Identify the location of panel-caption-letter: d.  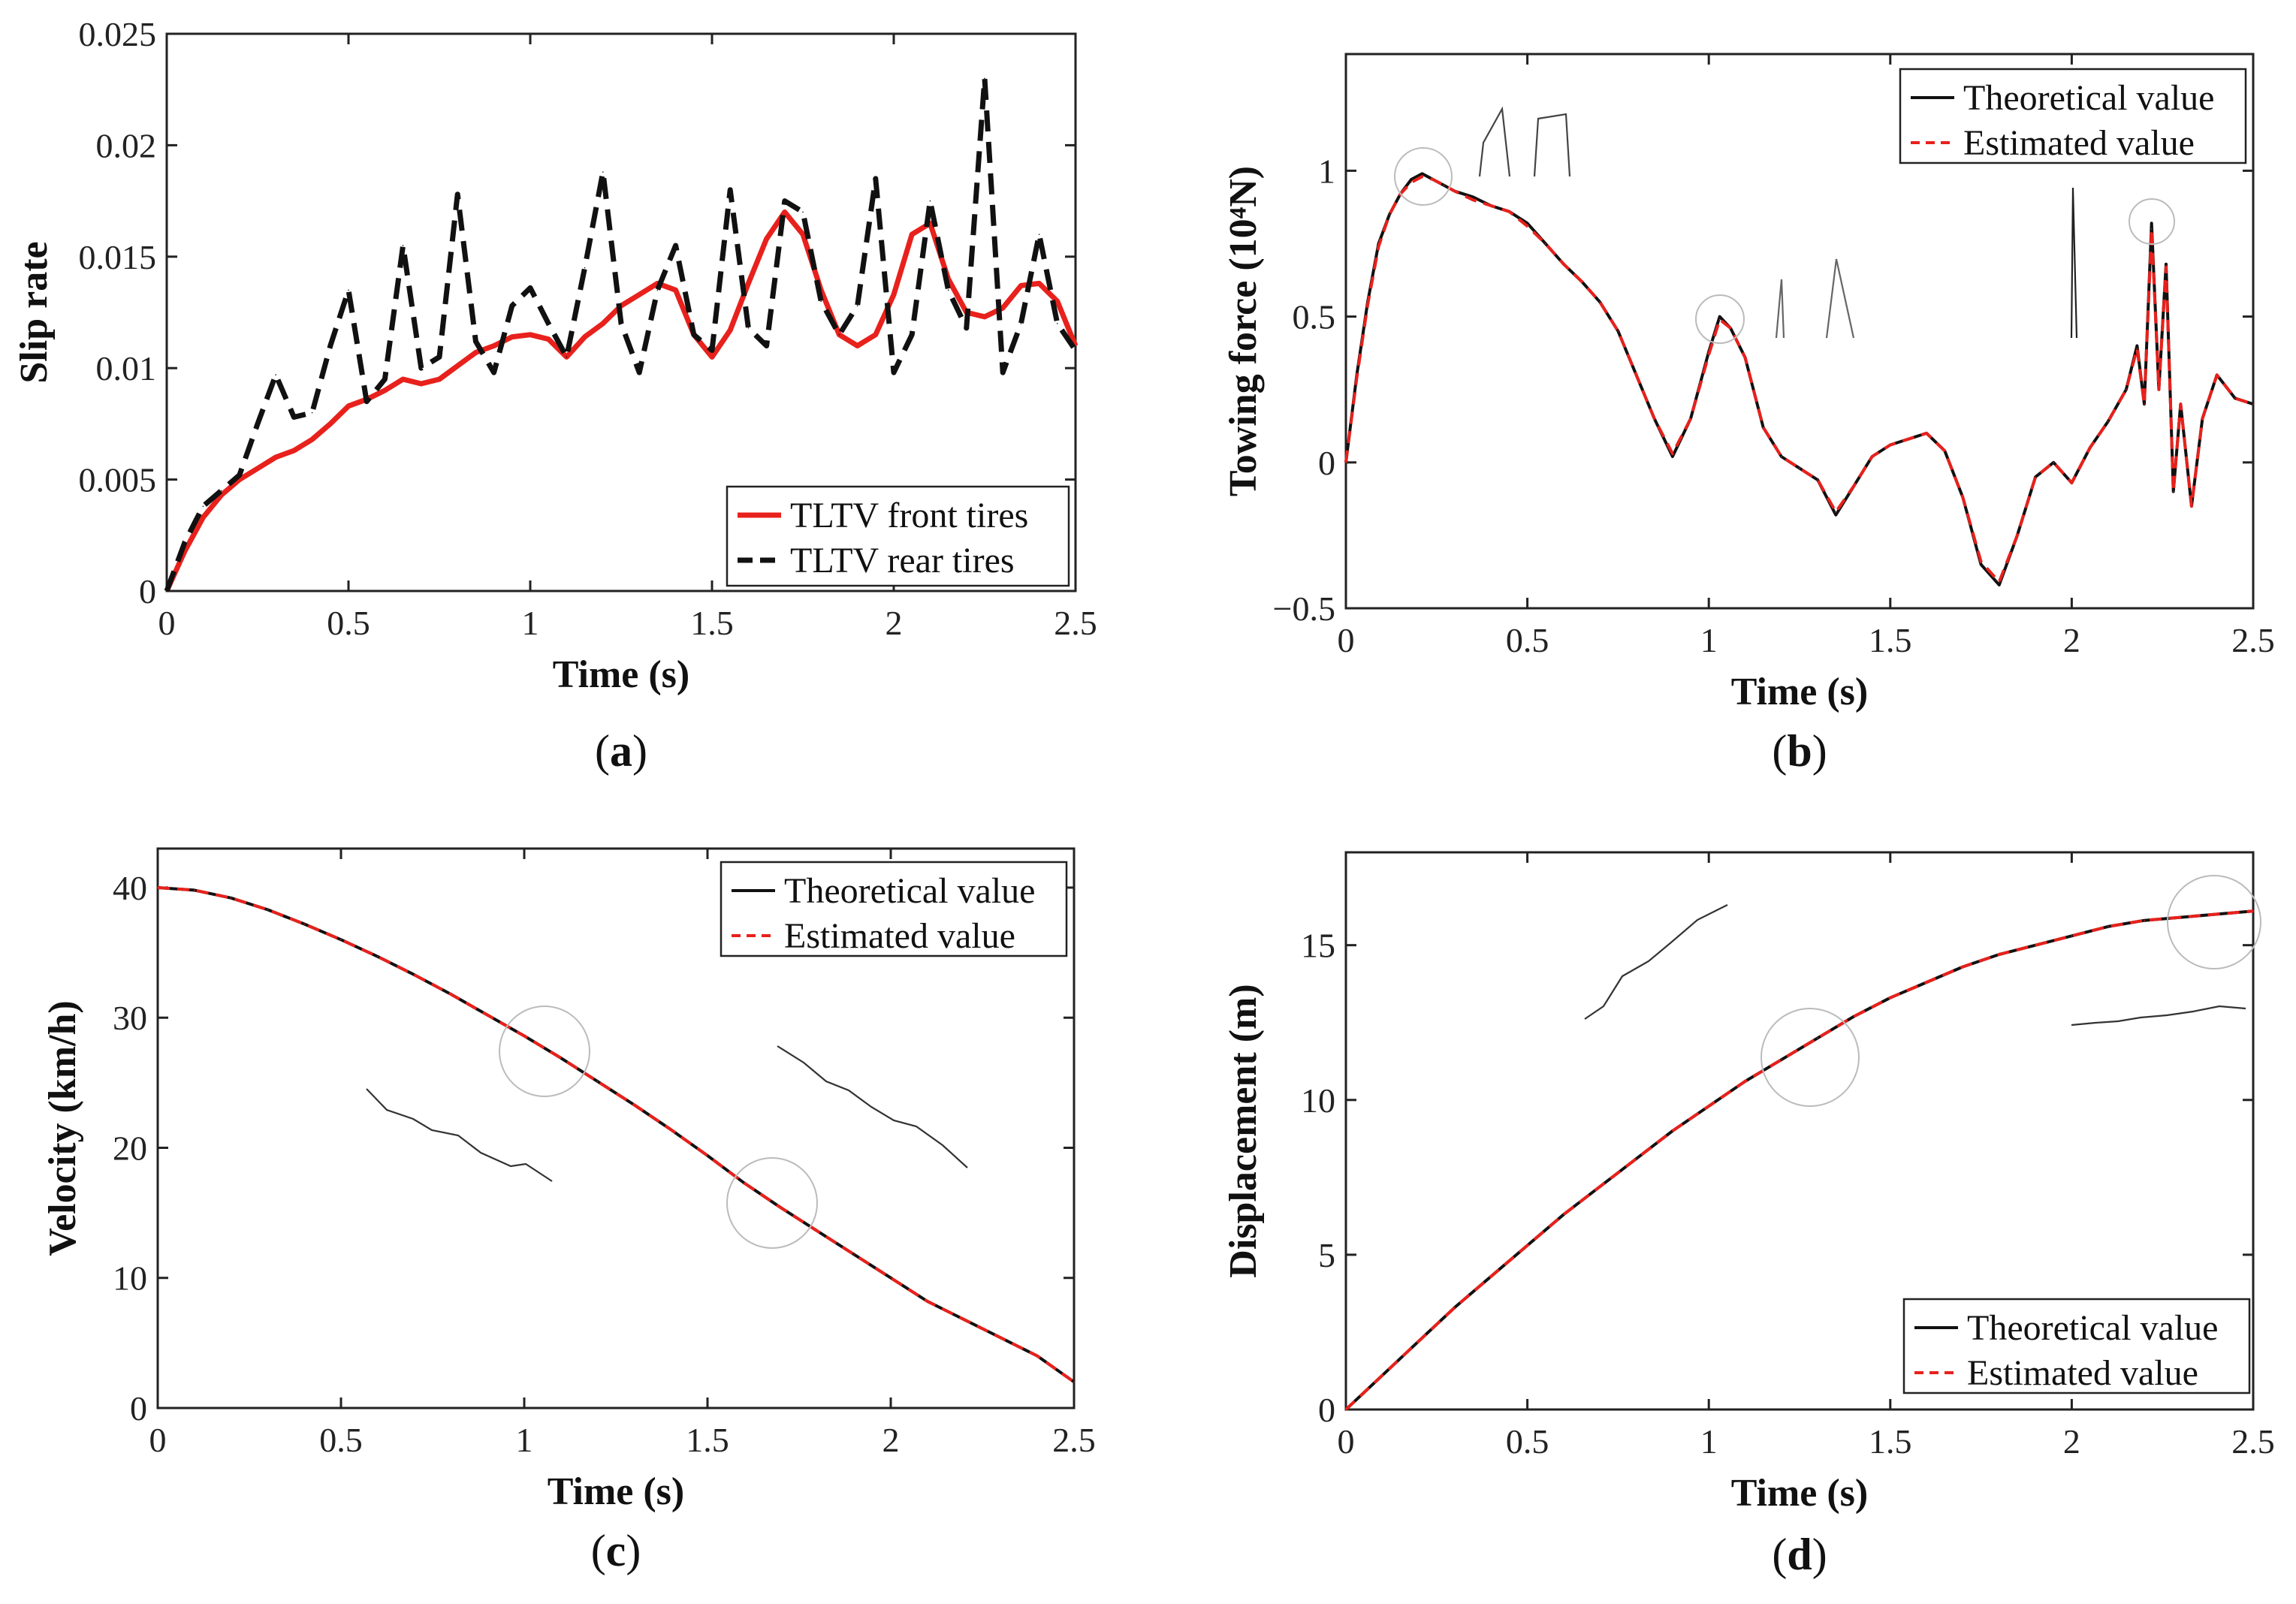
(1799, 1555).